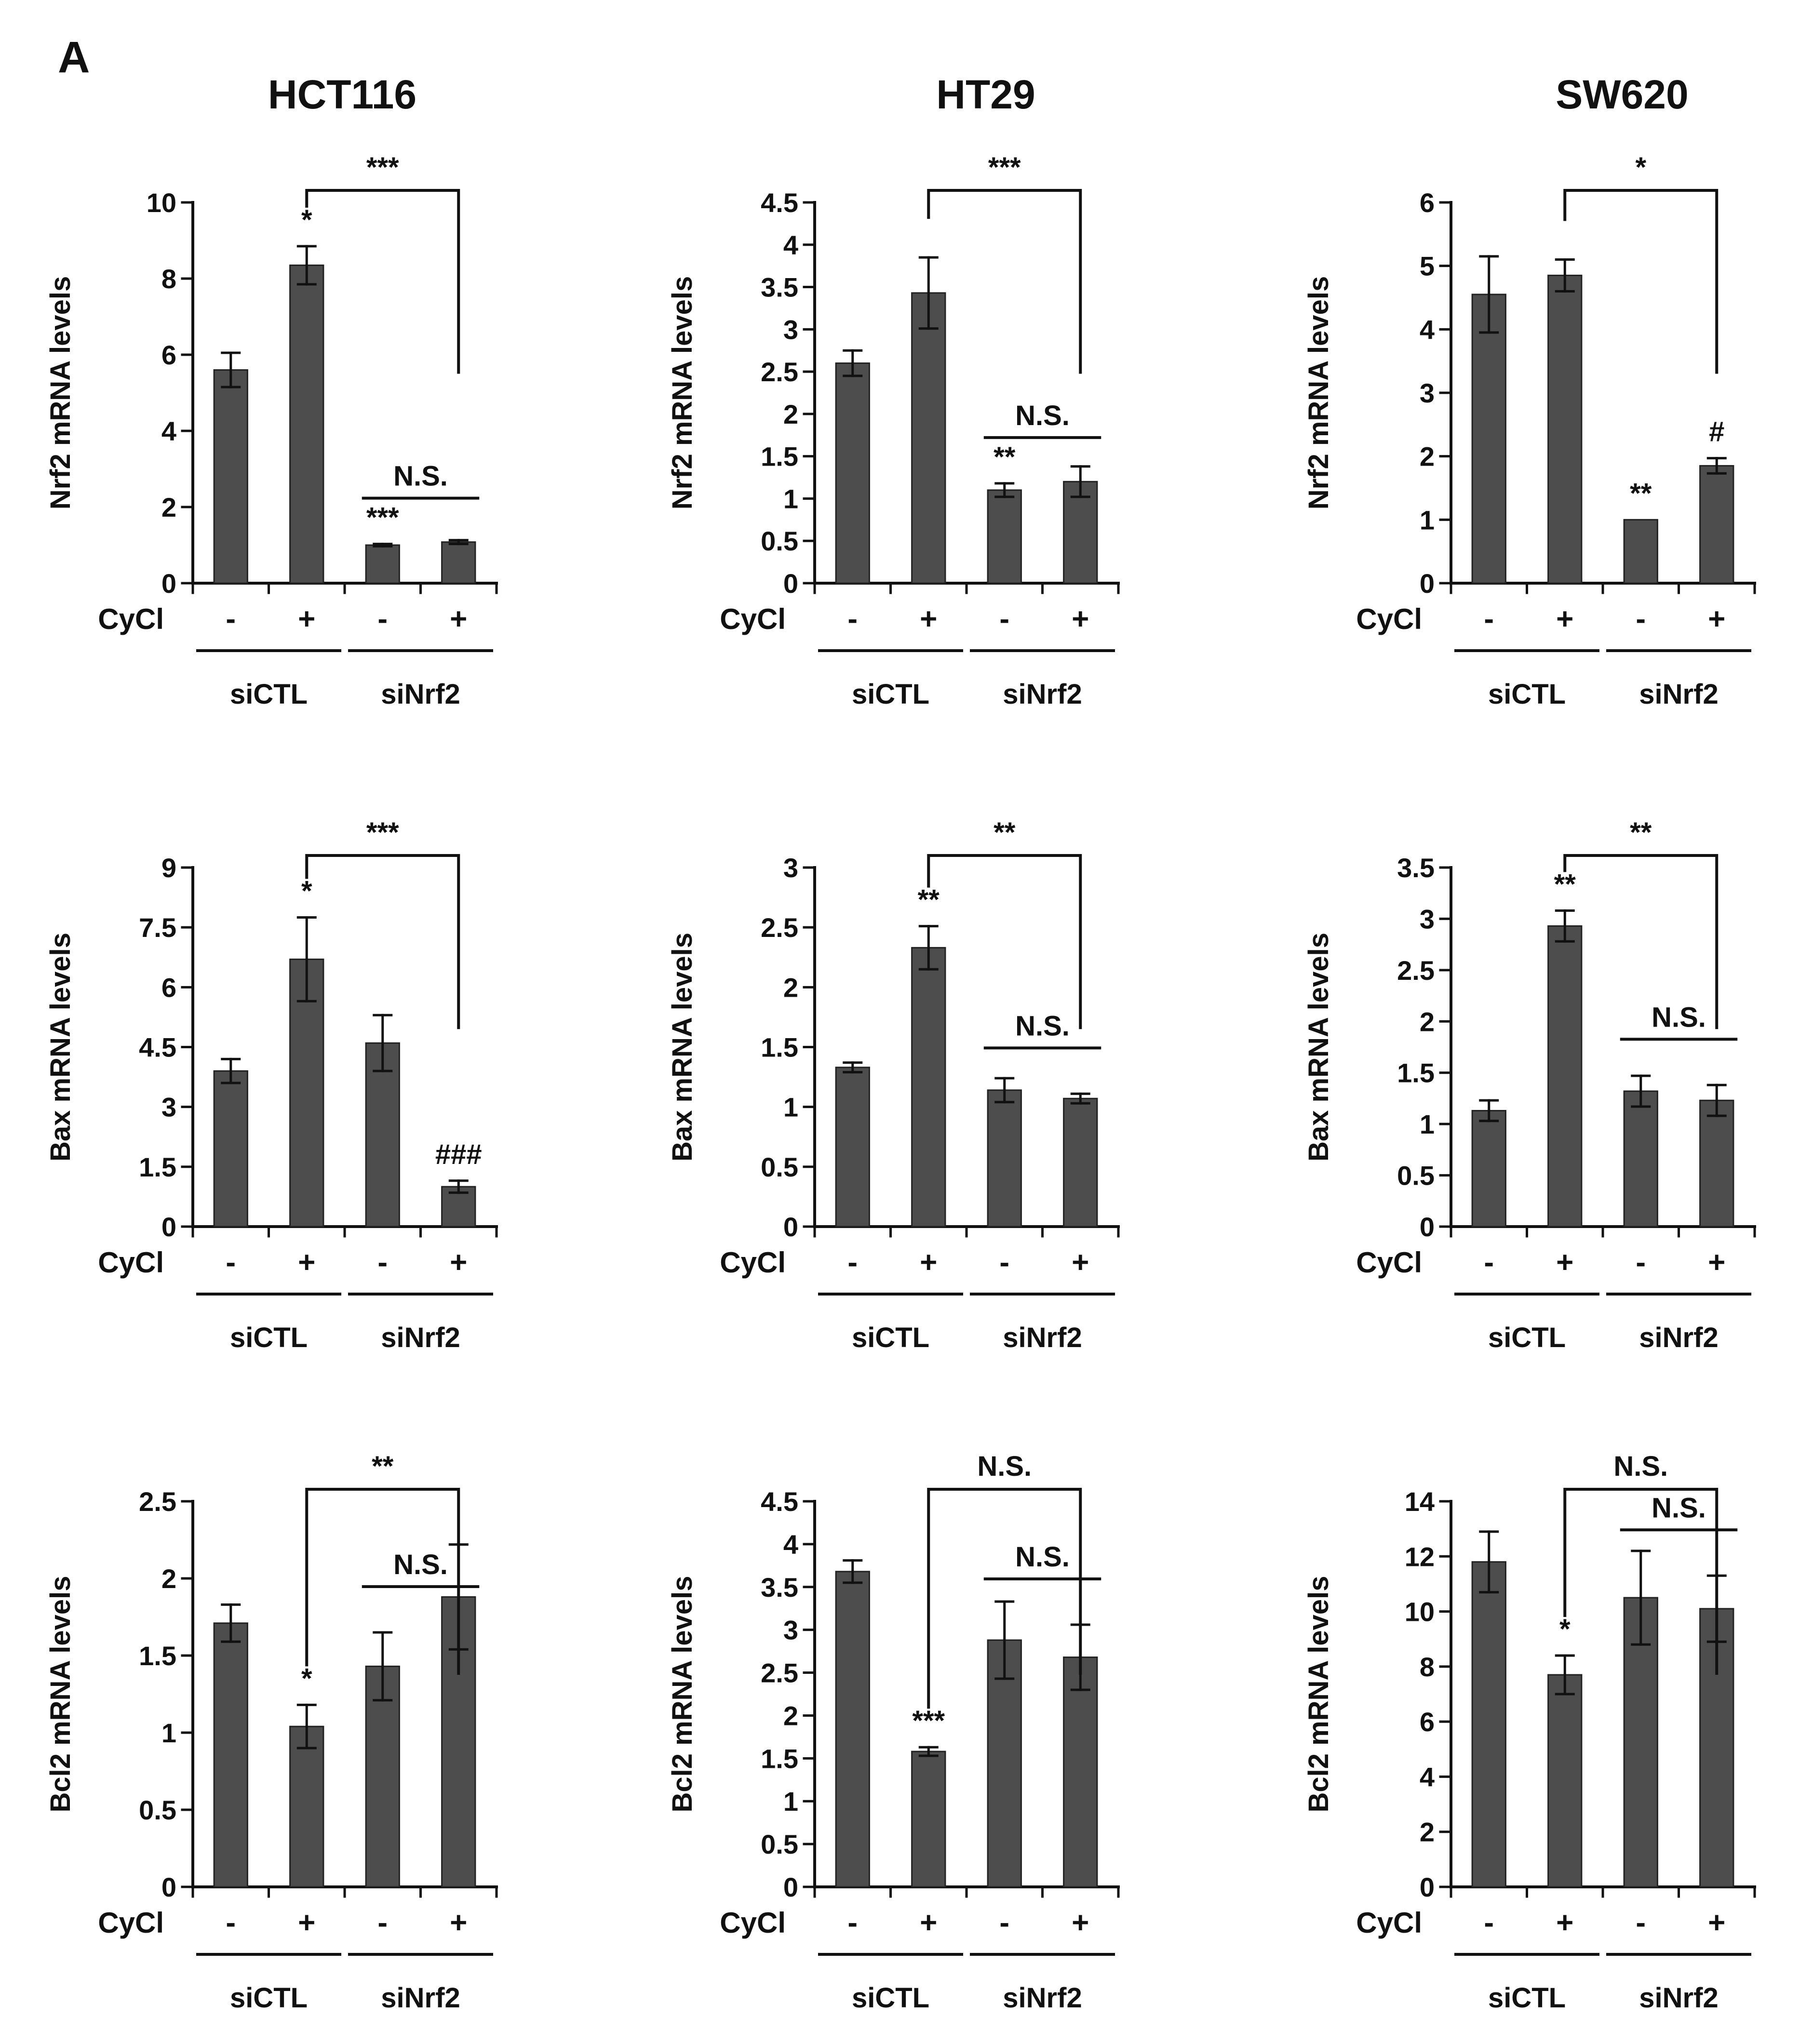 This screenshot has width=1813, height=2044. I want to click on y-tick-label: 3.5, so click(780, 287).